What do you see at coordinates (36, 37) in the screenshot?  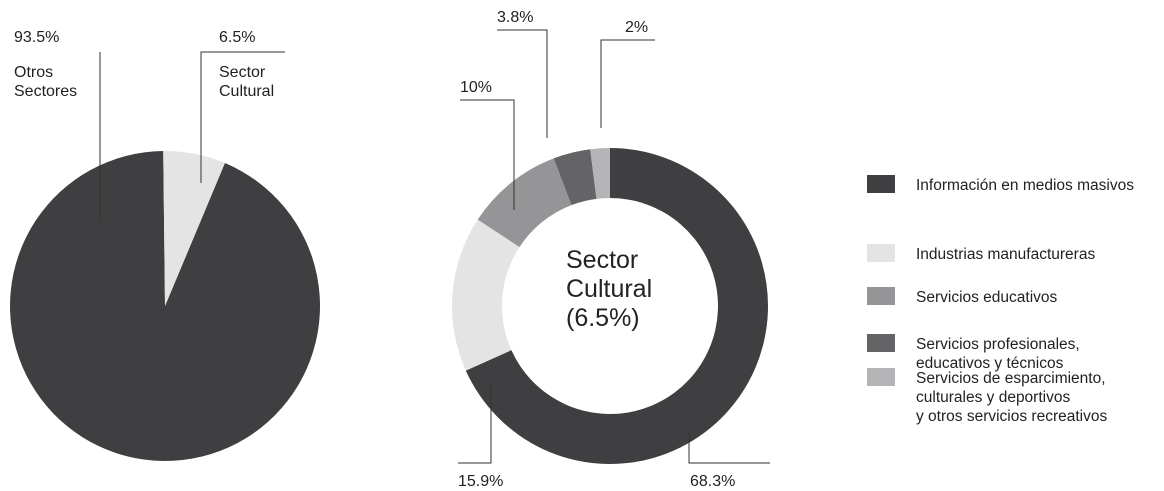 I see `pie-pct-label-otros-sectores: 93.5%` at bounding box center [36, 37].